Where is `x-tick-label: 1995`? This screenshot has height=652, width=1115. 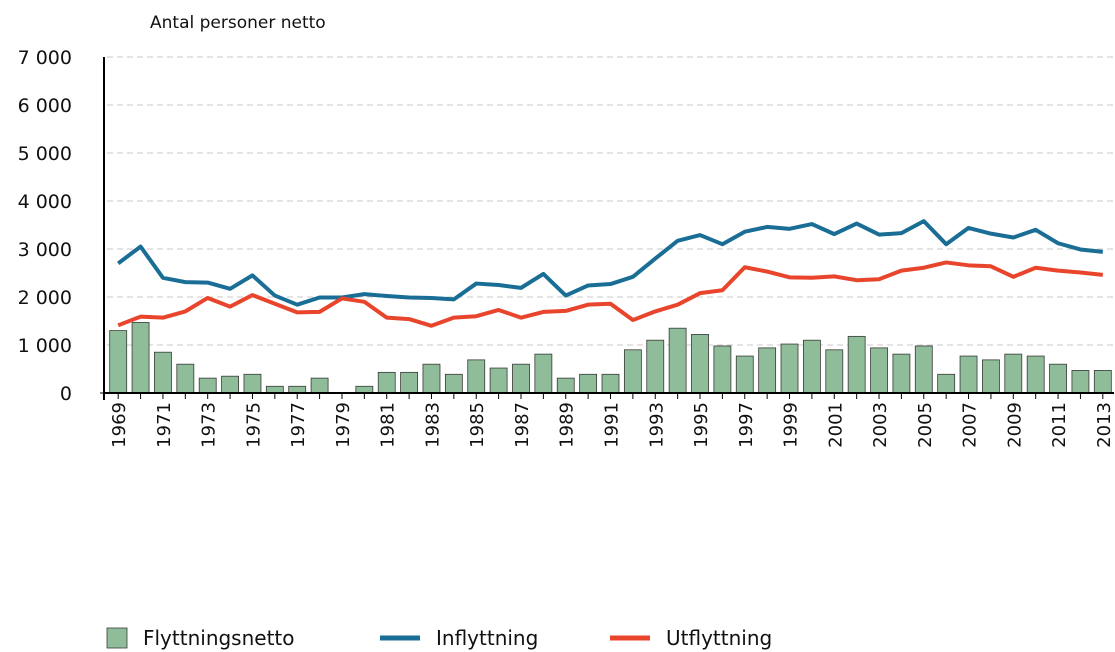 x-tick-label: 1995 is located at coordinates (701, 425).